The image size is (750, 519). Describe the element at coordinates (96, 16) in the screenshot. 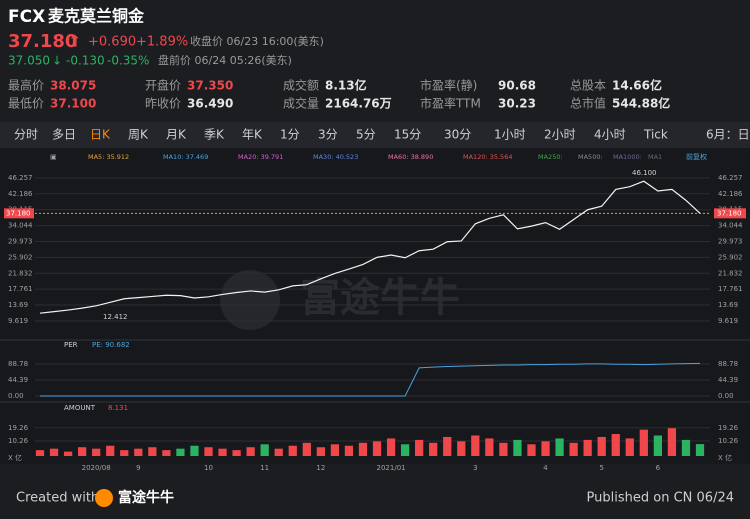

I see `stock-name: 麦克莫兰铜金` at that location.